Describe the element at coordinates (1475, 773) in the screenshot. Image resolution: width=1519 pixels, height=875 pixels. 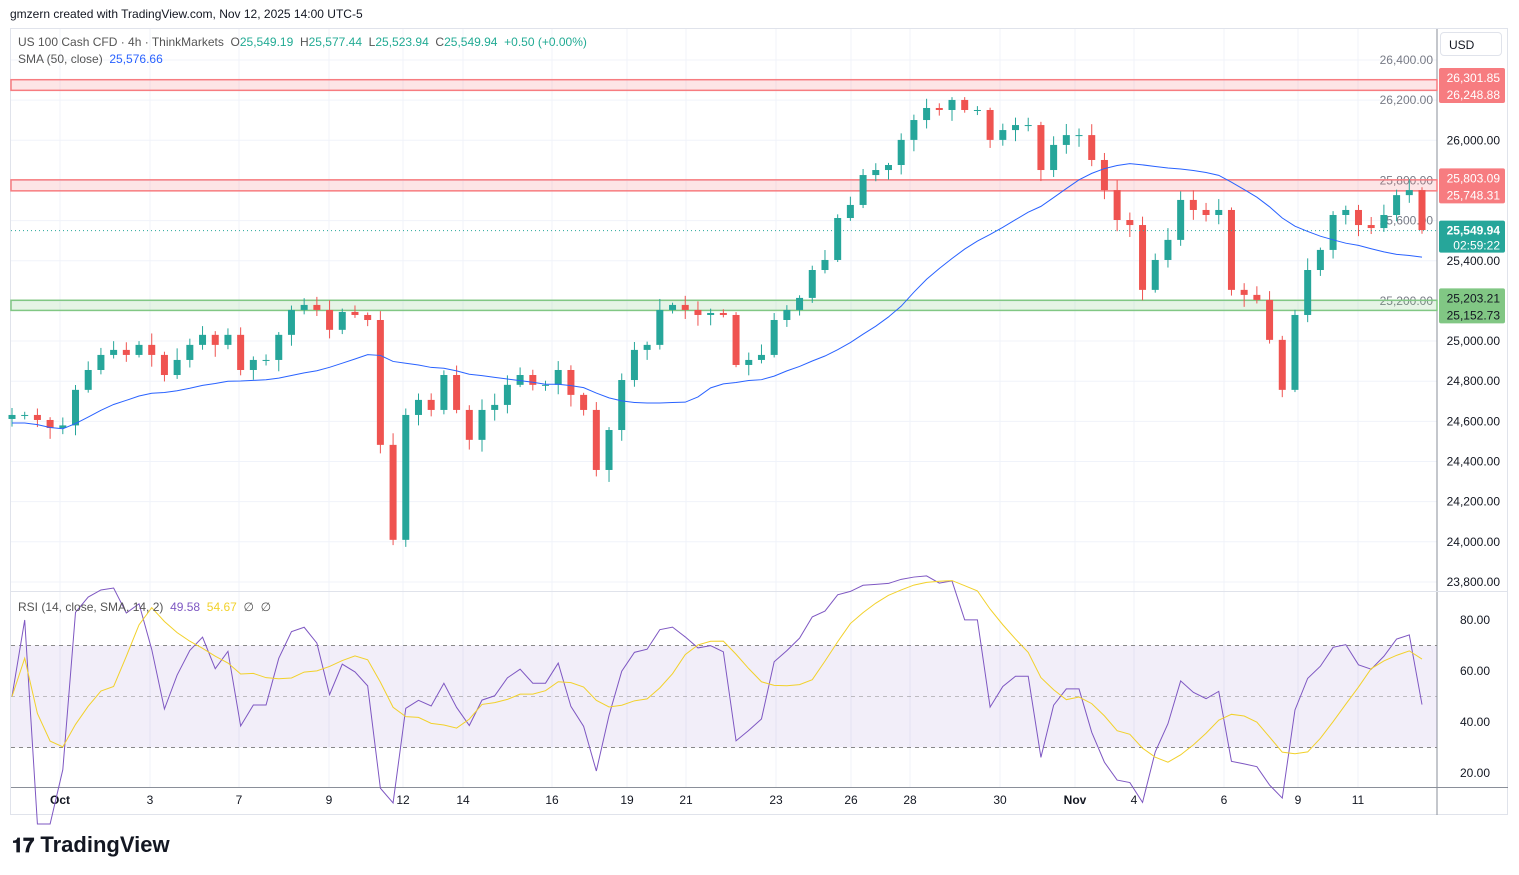
I see `rsi-tick-label: 20.00` at that location.